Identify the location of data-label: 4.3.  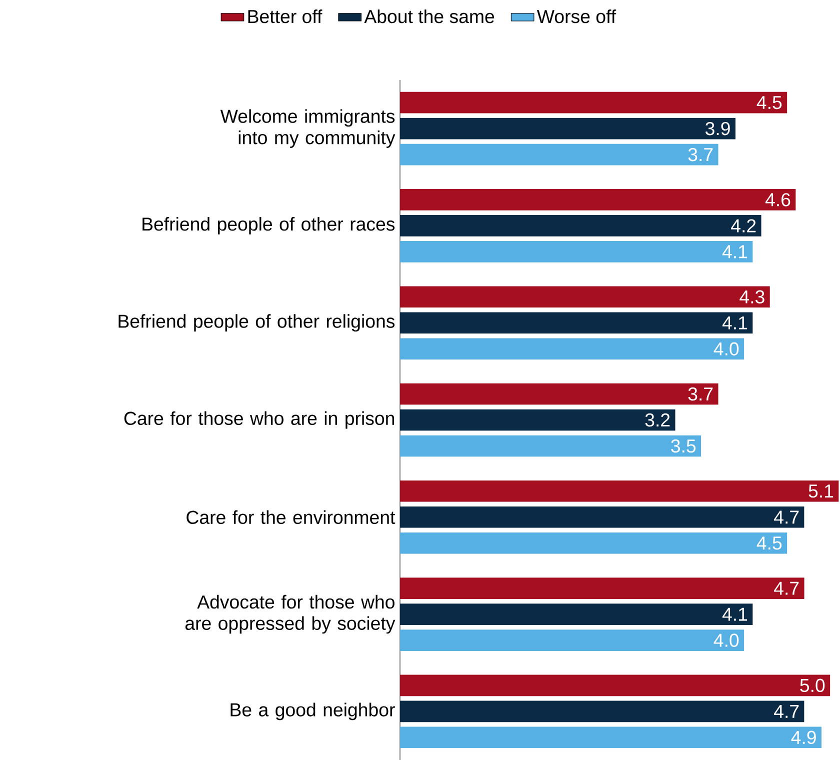
(752, 297).